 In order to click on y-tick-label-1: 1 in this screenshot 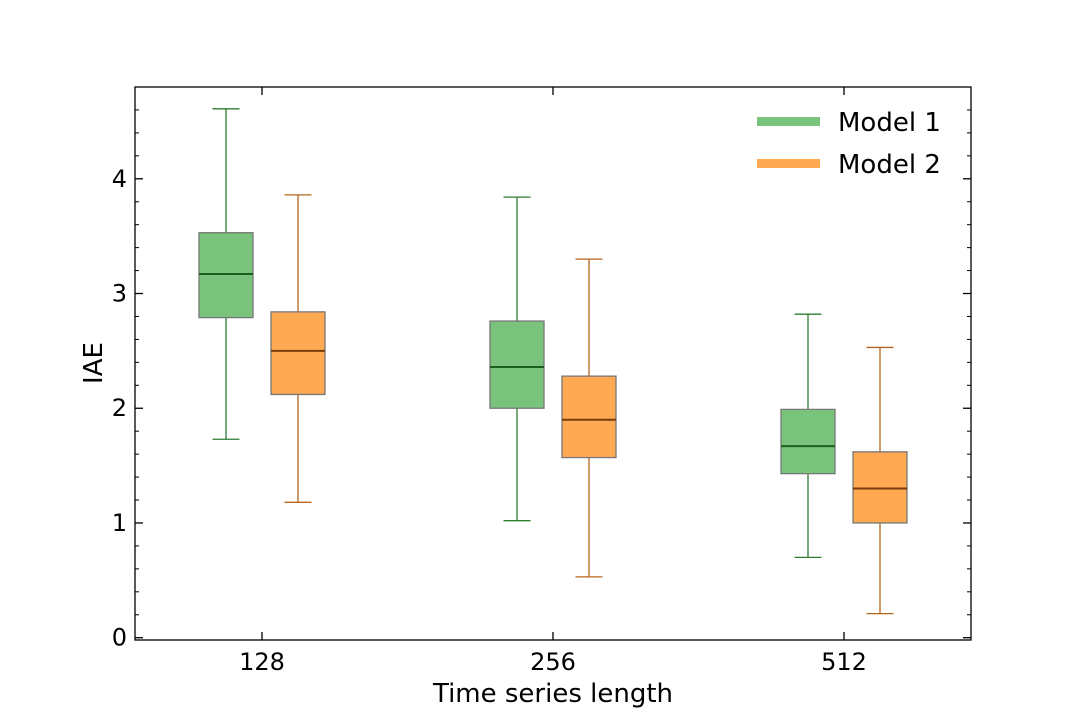, I will do `click(119, 523)`.